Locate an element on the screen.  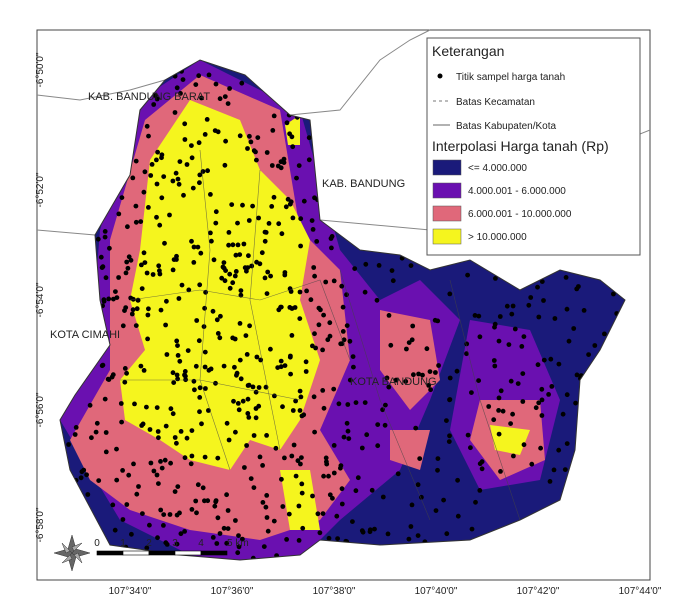
region-label: KOTA BANDUNG is located at coordinates (393, 382).